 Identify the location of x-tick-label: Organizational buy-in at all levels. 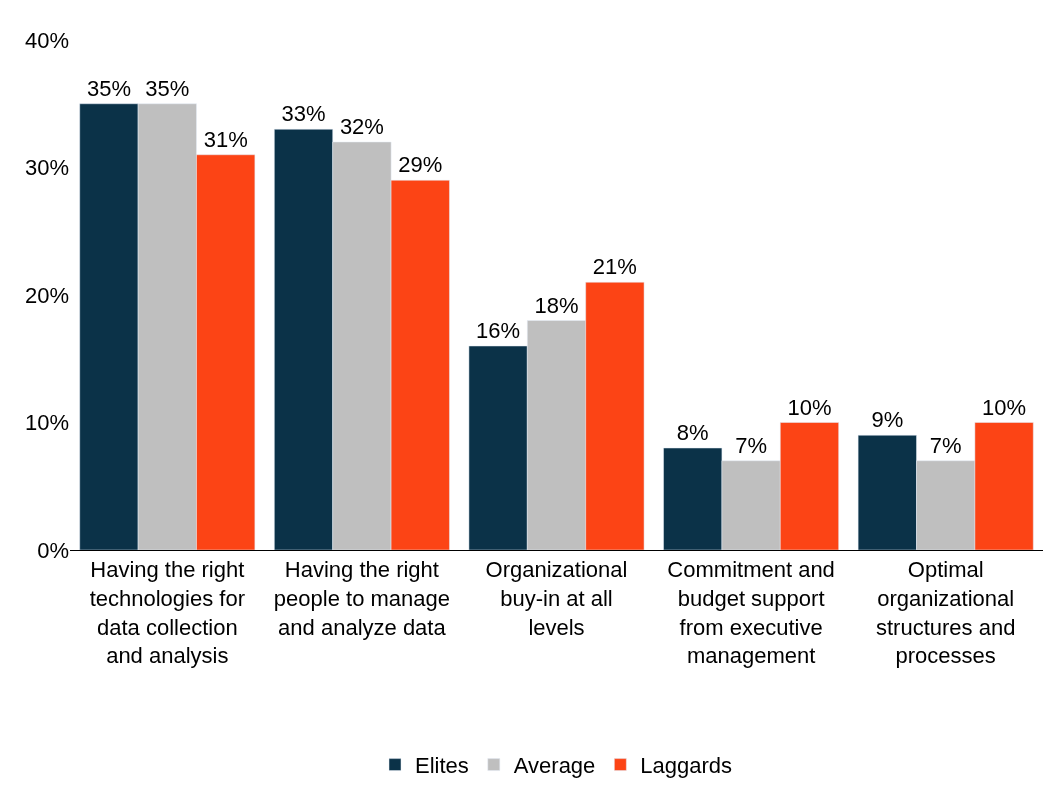
(556, 598).